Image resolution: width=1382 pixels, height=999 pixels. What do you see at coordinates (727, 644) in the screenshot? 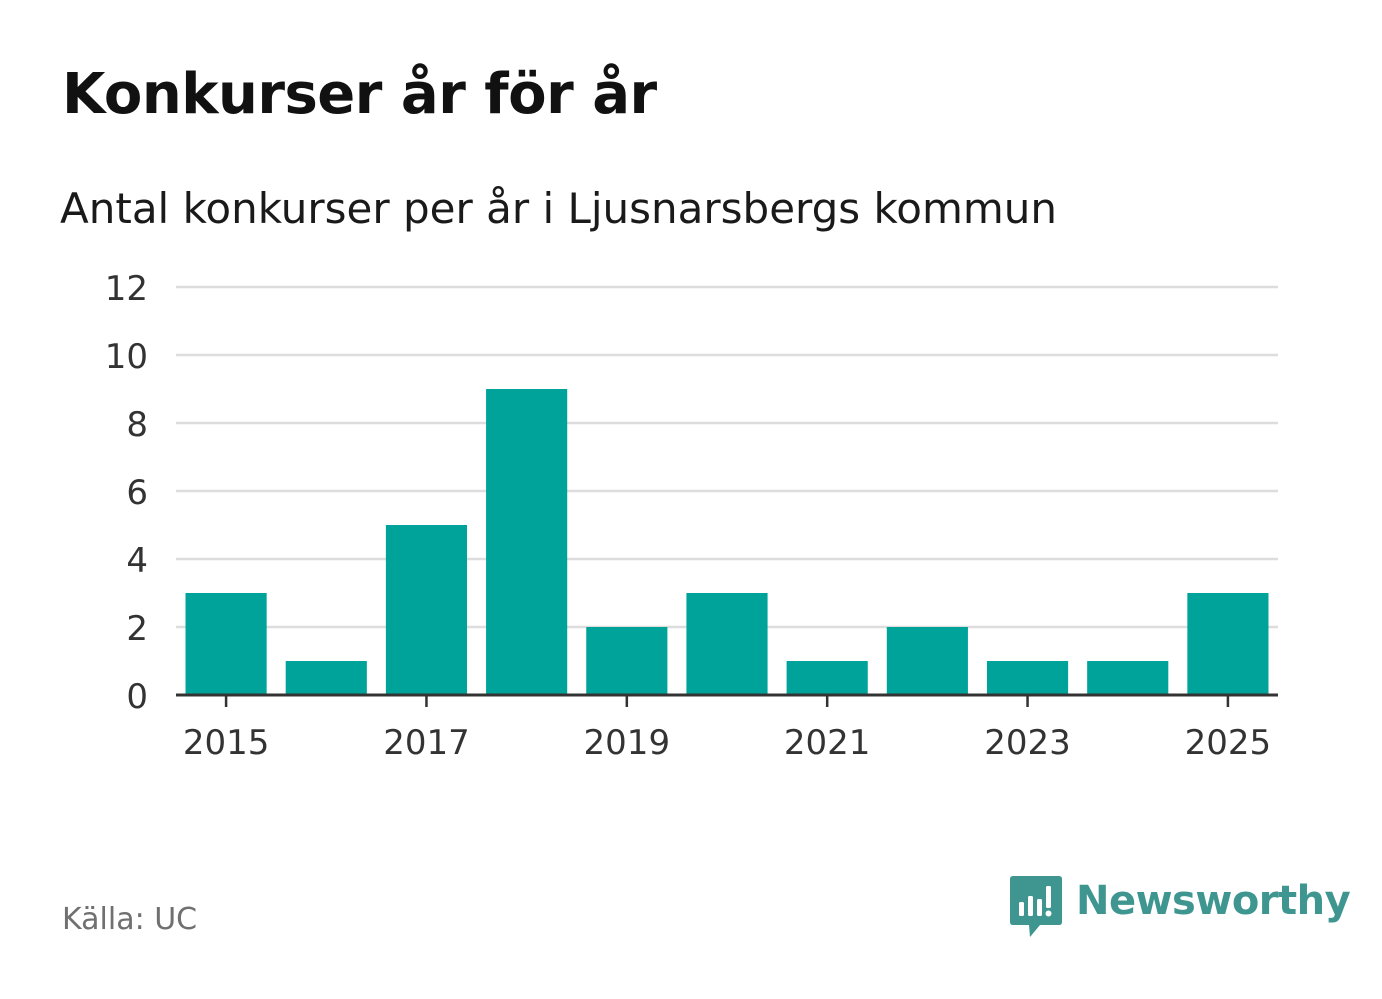
I see `bar-2020` at bounding box center [727, 644].